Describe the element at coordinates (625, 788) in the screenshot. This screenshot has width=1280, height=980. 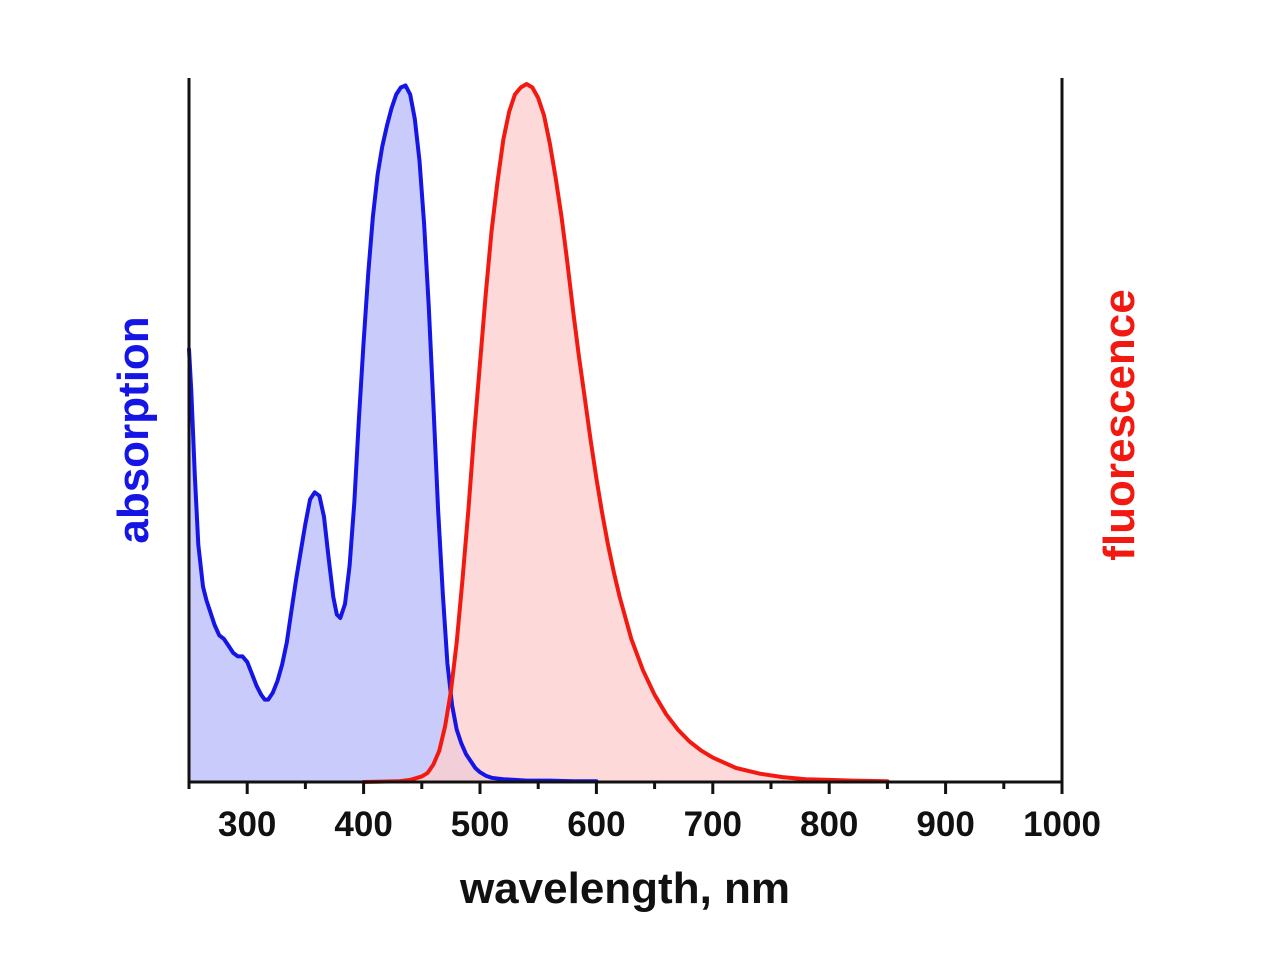
I see `x-axis-ticks` at that location.